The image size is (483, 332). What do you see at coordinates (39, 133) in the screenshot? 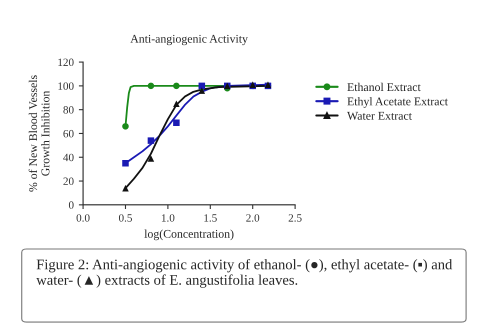
I see `y-axis-title: % of New Blood Vessels Growth Inhibition` at bounding box center [39, 133].